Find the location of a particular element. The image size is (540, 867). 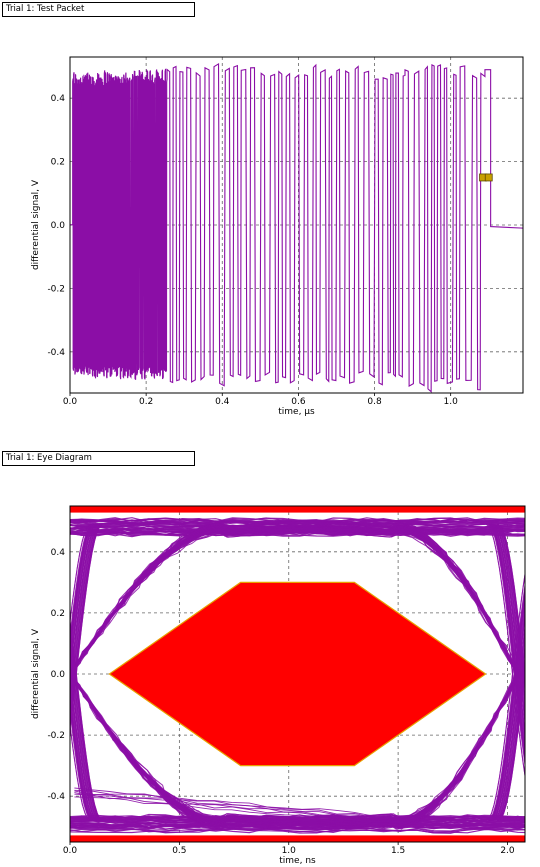

x-tick-label: 0.6 is located at coordinates (298, 402).